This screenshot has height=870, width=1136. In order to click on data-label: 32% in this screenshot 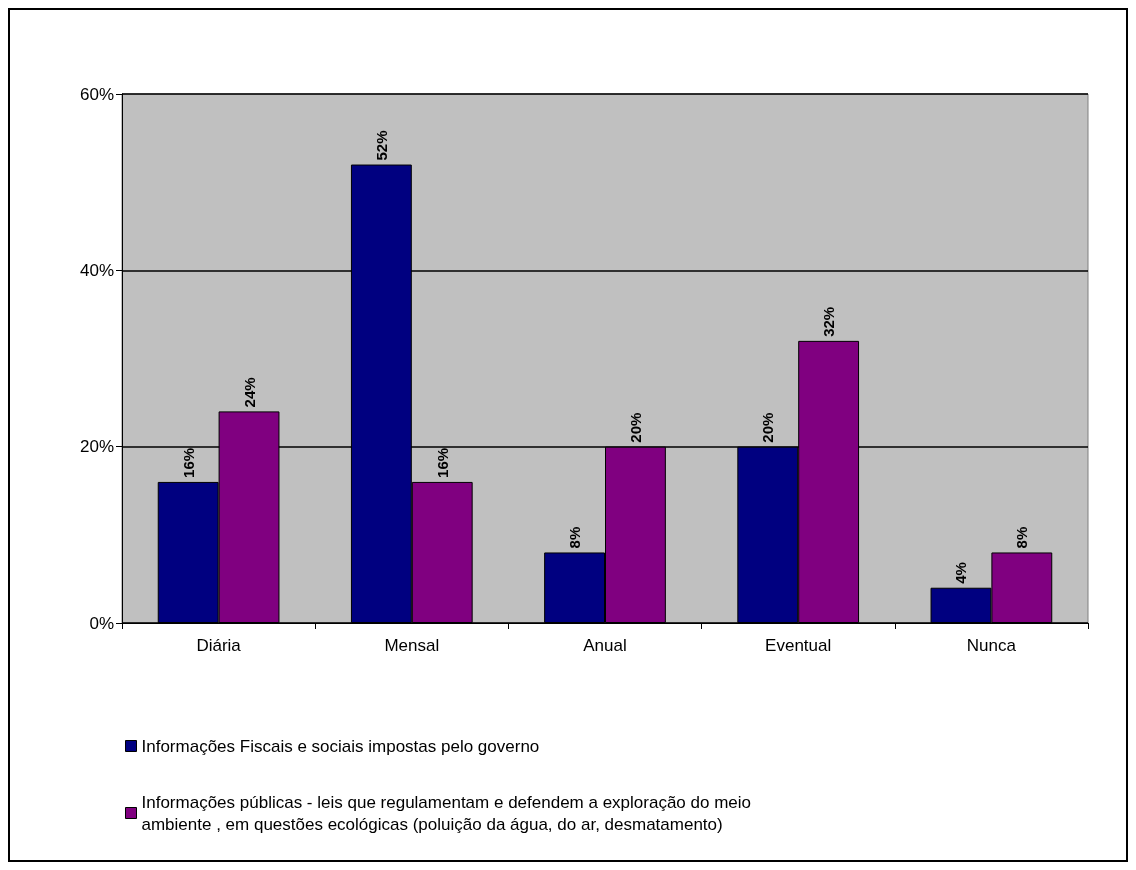, I will do `click(829, 321)`.